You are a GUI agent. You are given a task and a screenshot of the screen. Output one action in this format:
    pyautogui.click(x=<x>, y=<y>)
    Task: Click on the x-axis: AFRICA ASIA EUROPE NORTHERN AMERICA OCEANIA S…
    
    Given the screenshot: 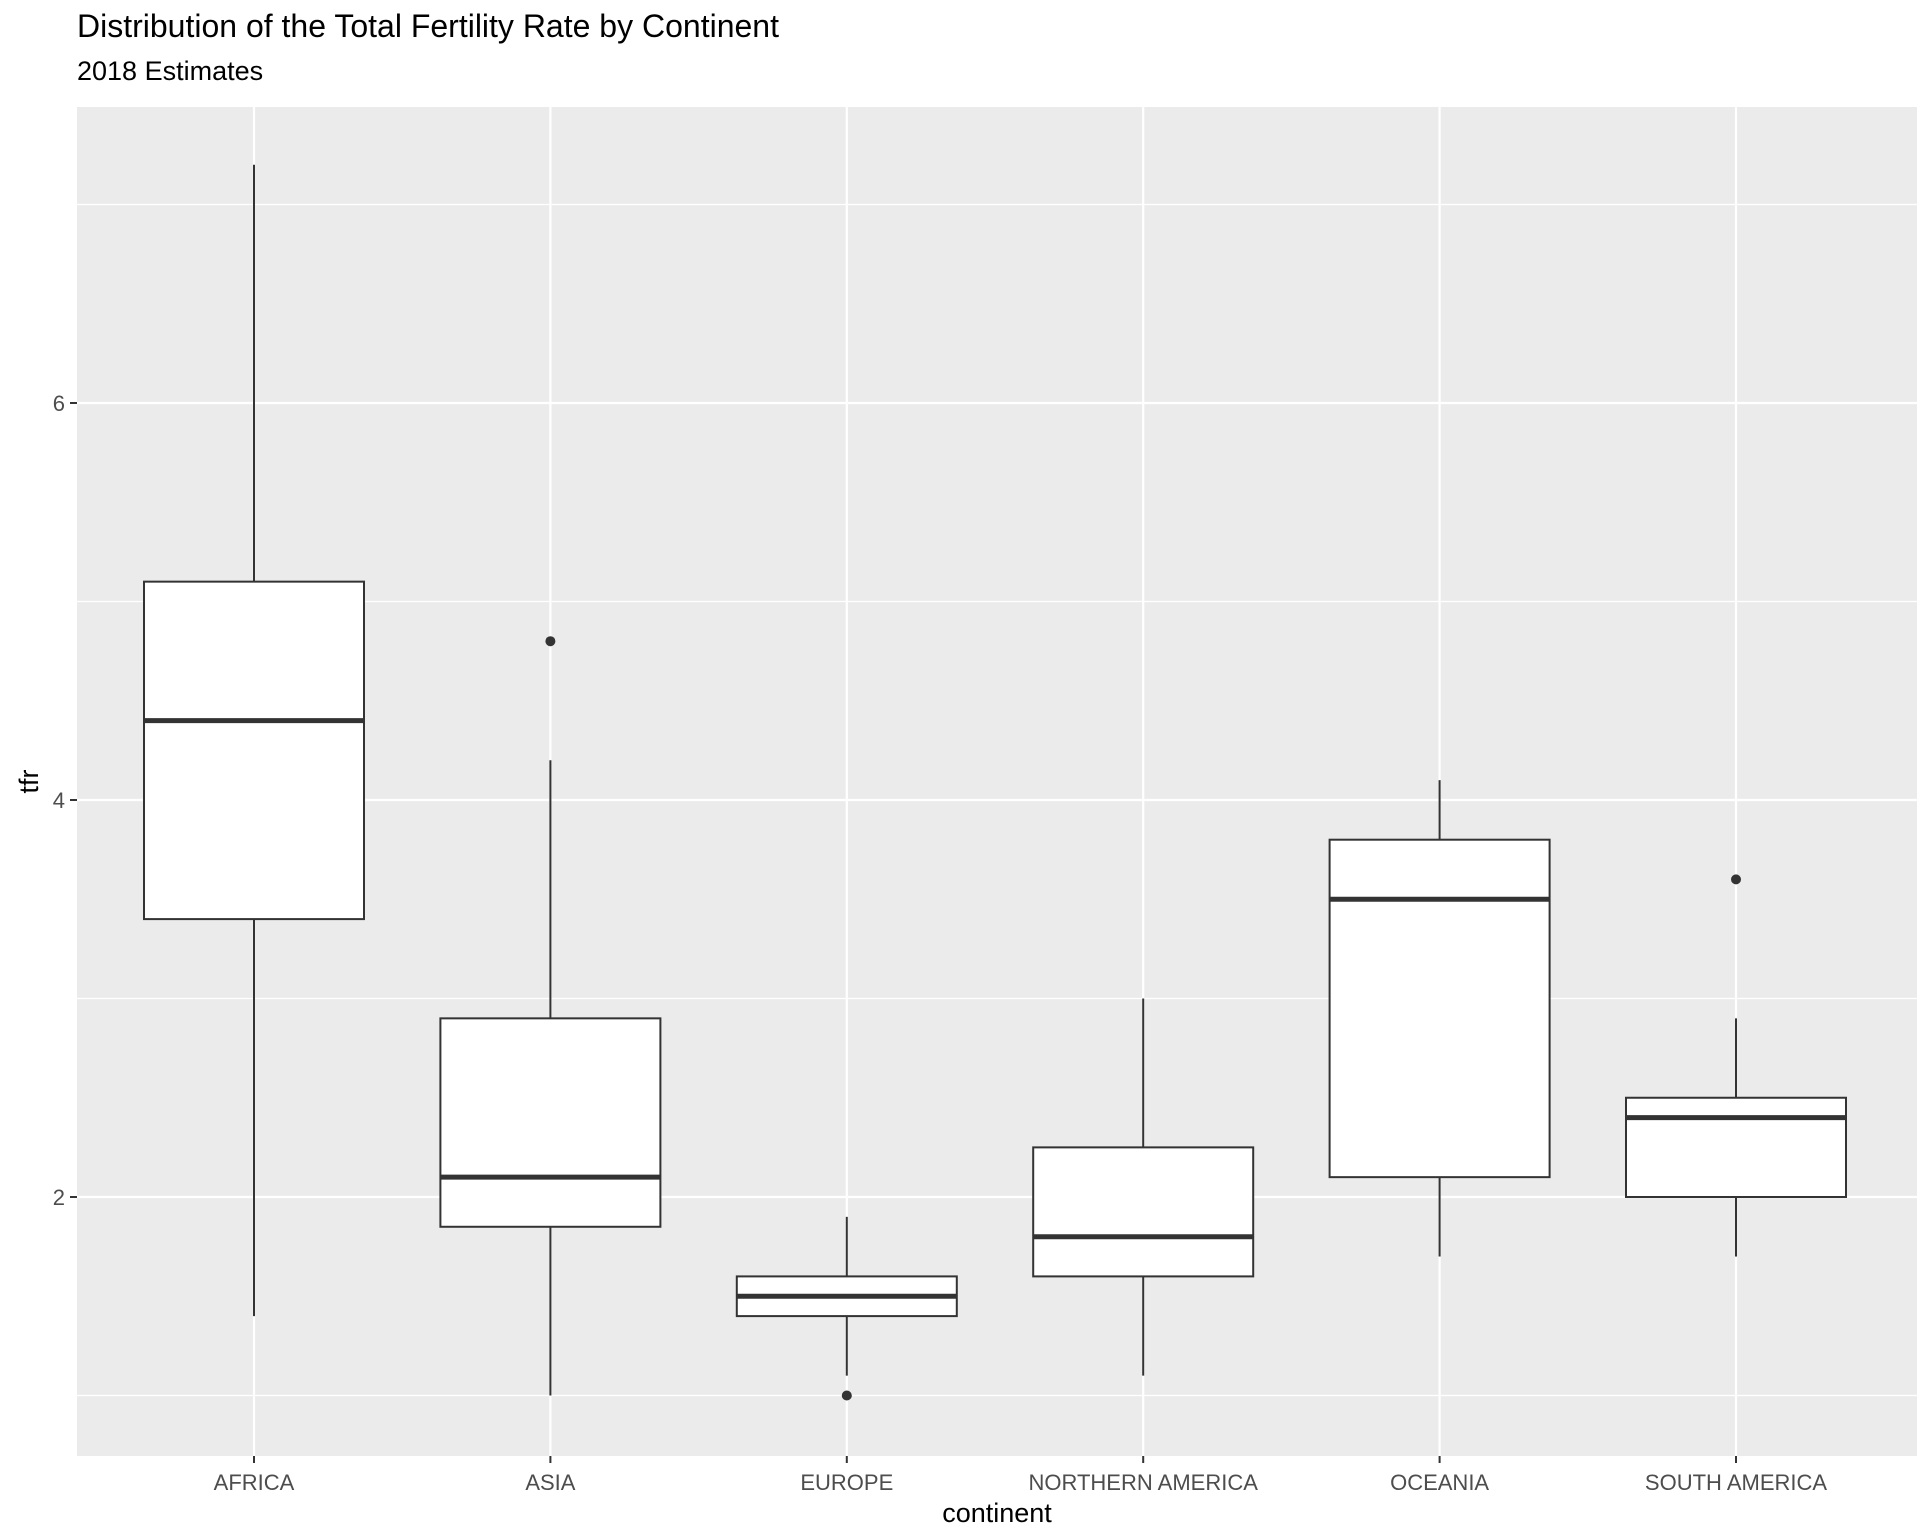 What is the action you would take?
    pyautogui.click(x=1020, y=1475)
    